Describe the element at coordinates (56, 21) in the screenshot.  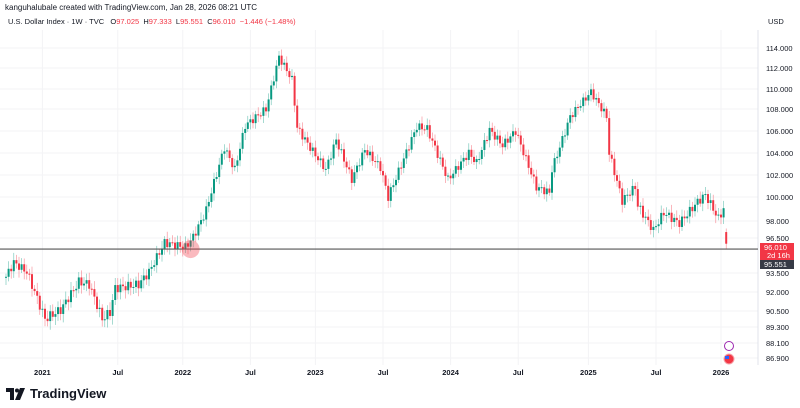
I see `symbol-title: U.S. Dollar Index · 1W · TVC` at that location.